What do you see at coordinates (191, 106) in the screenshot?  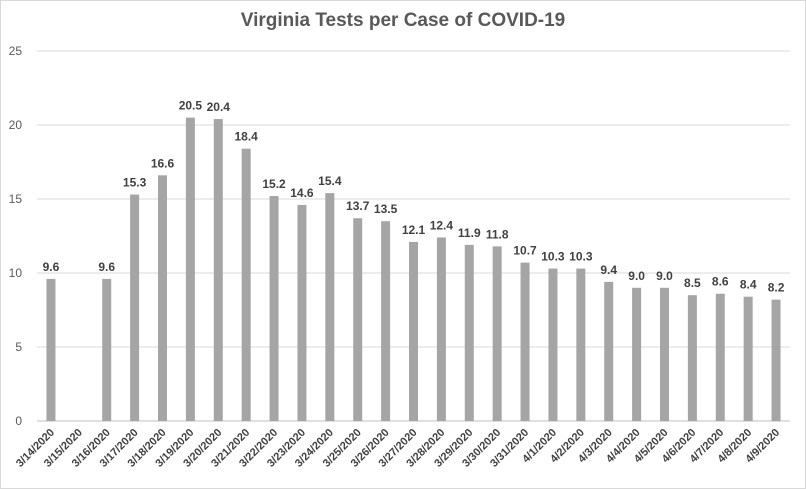 I see `data-label: 20.5` at bounding box center [191, 106].